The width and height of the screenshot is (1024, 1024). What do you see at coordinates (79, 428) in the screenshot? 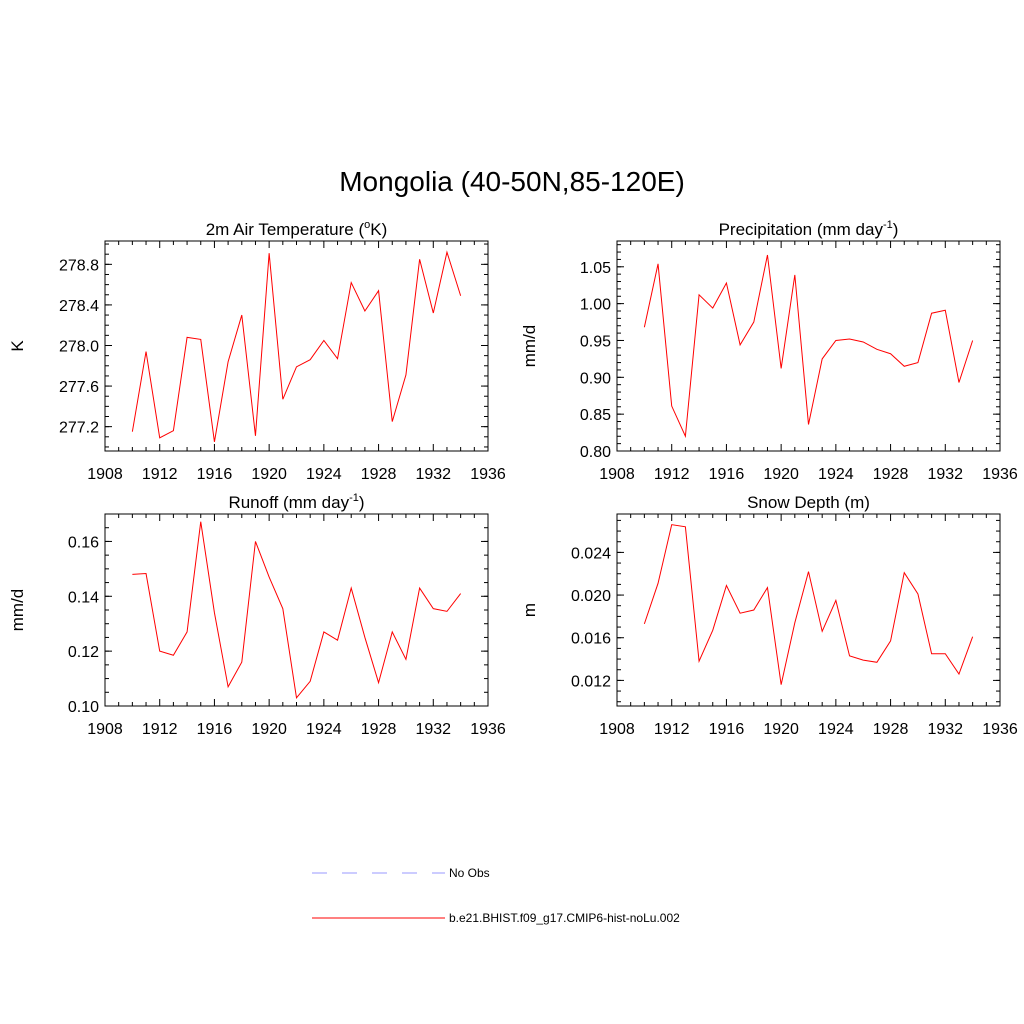
I see `y-tick-label: 277.2` at bounding box center [79, 428].